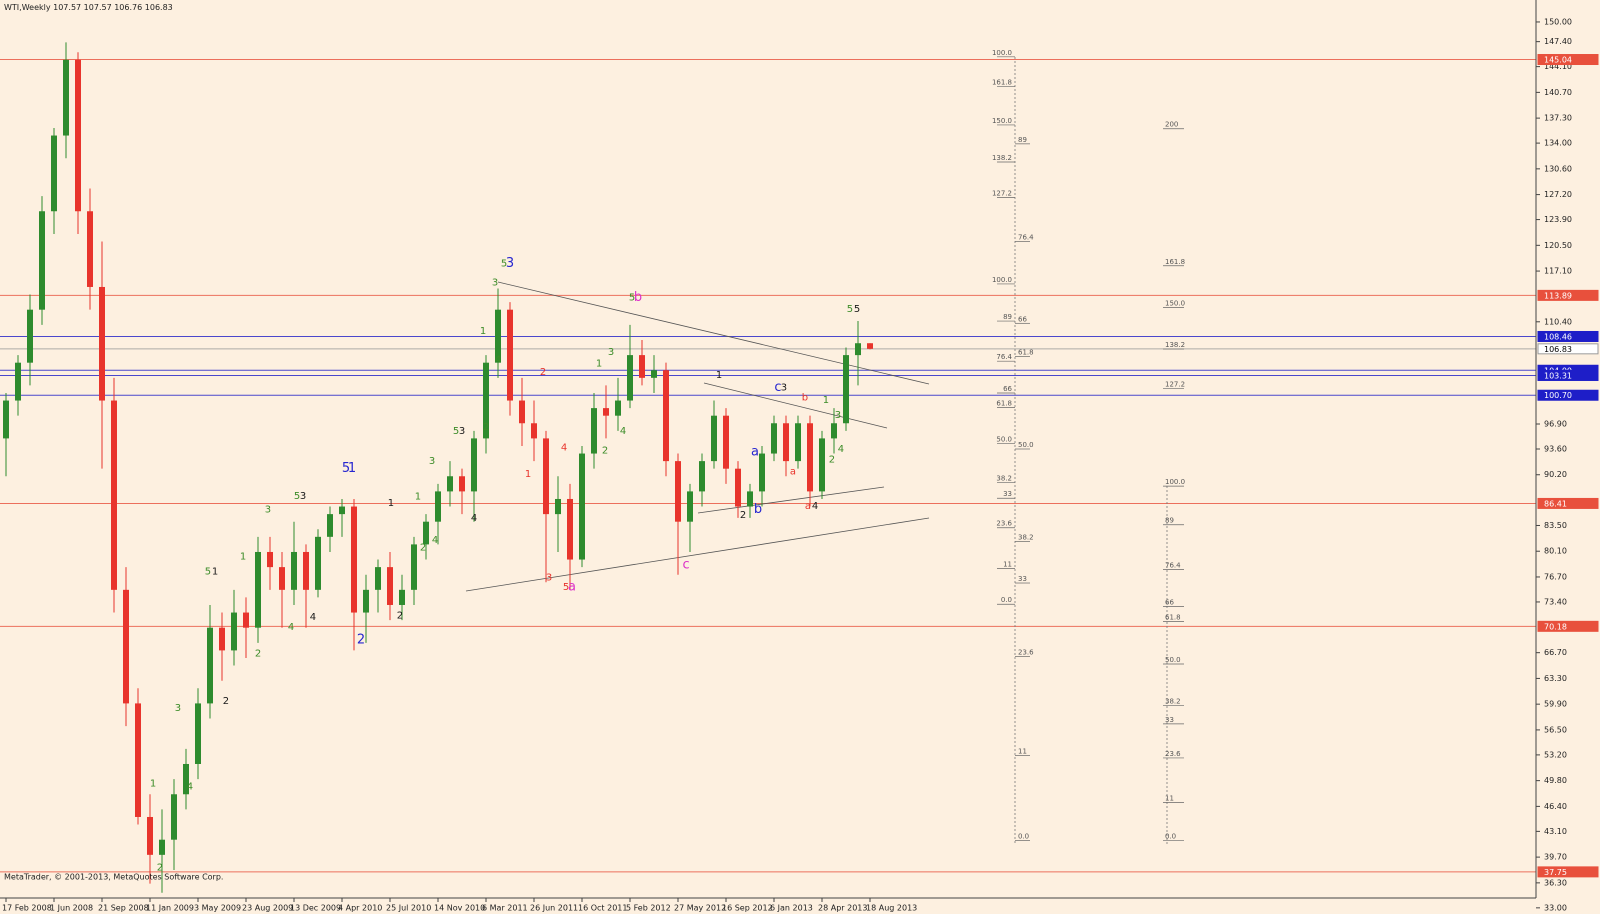  I want to click on trend-line, so click(791, 500).